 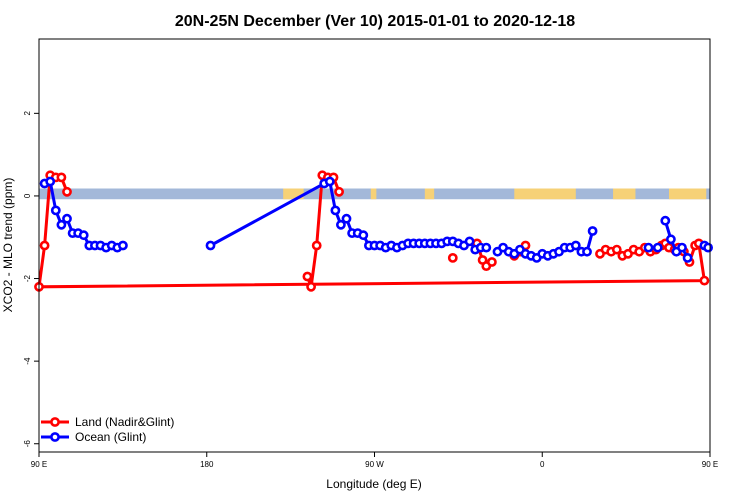 What do you see at coordinates (55, 422) in the screenshot?
I see `legend-land-marker` at bounding box center [55, 422].